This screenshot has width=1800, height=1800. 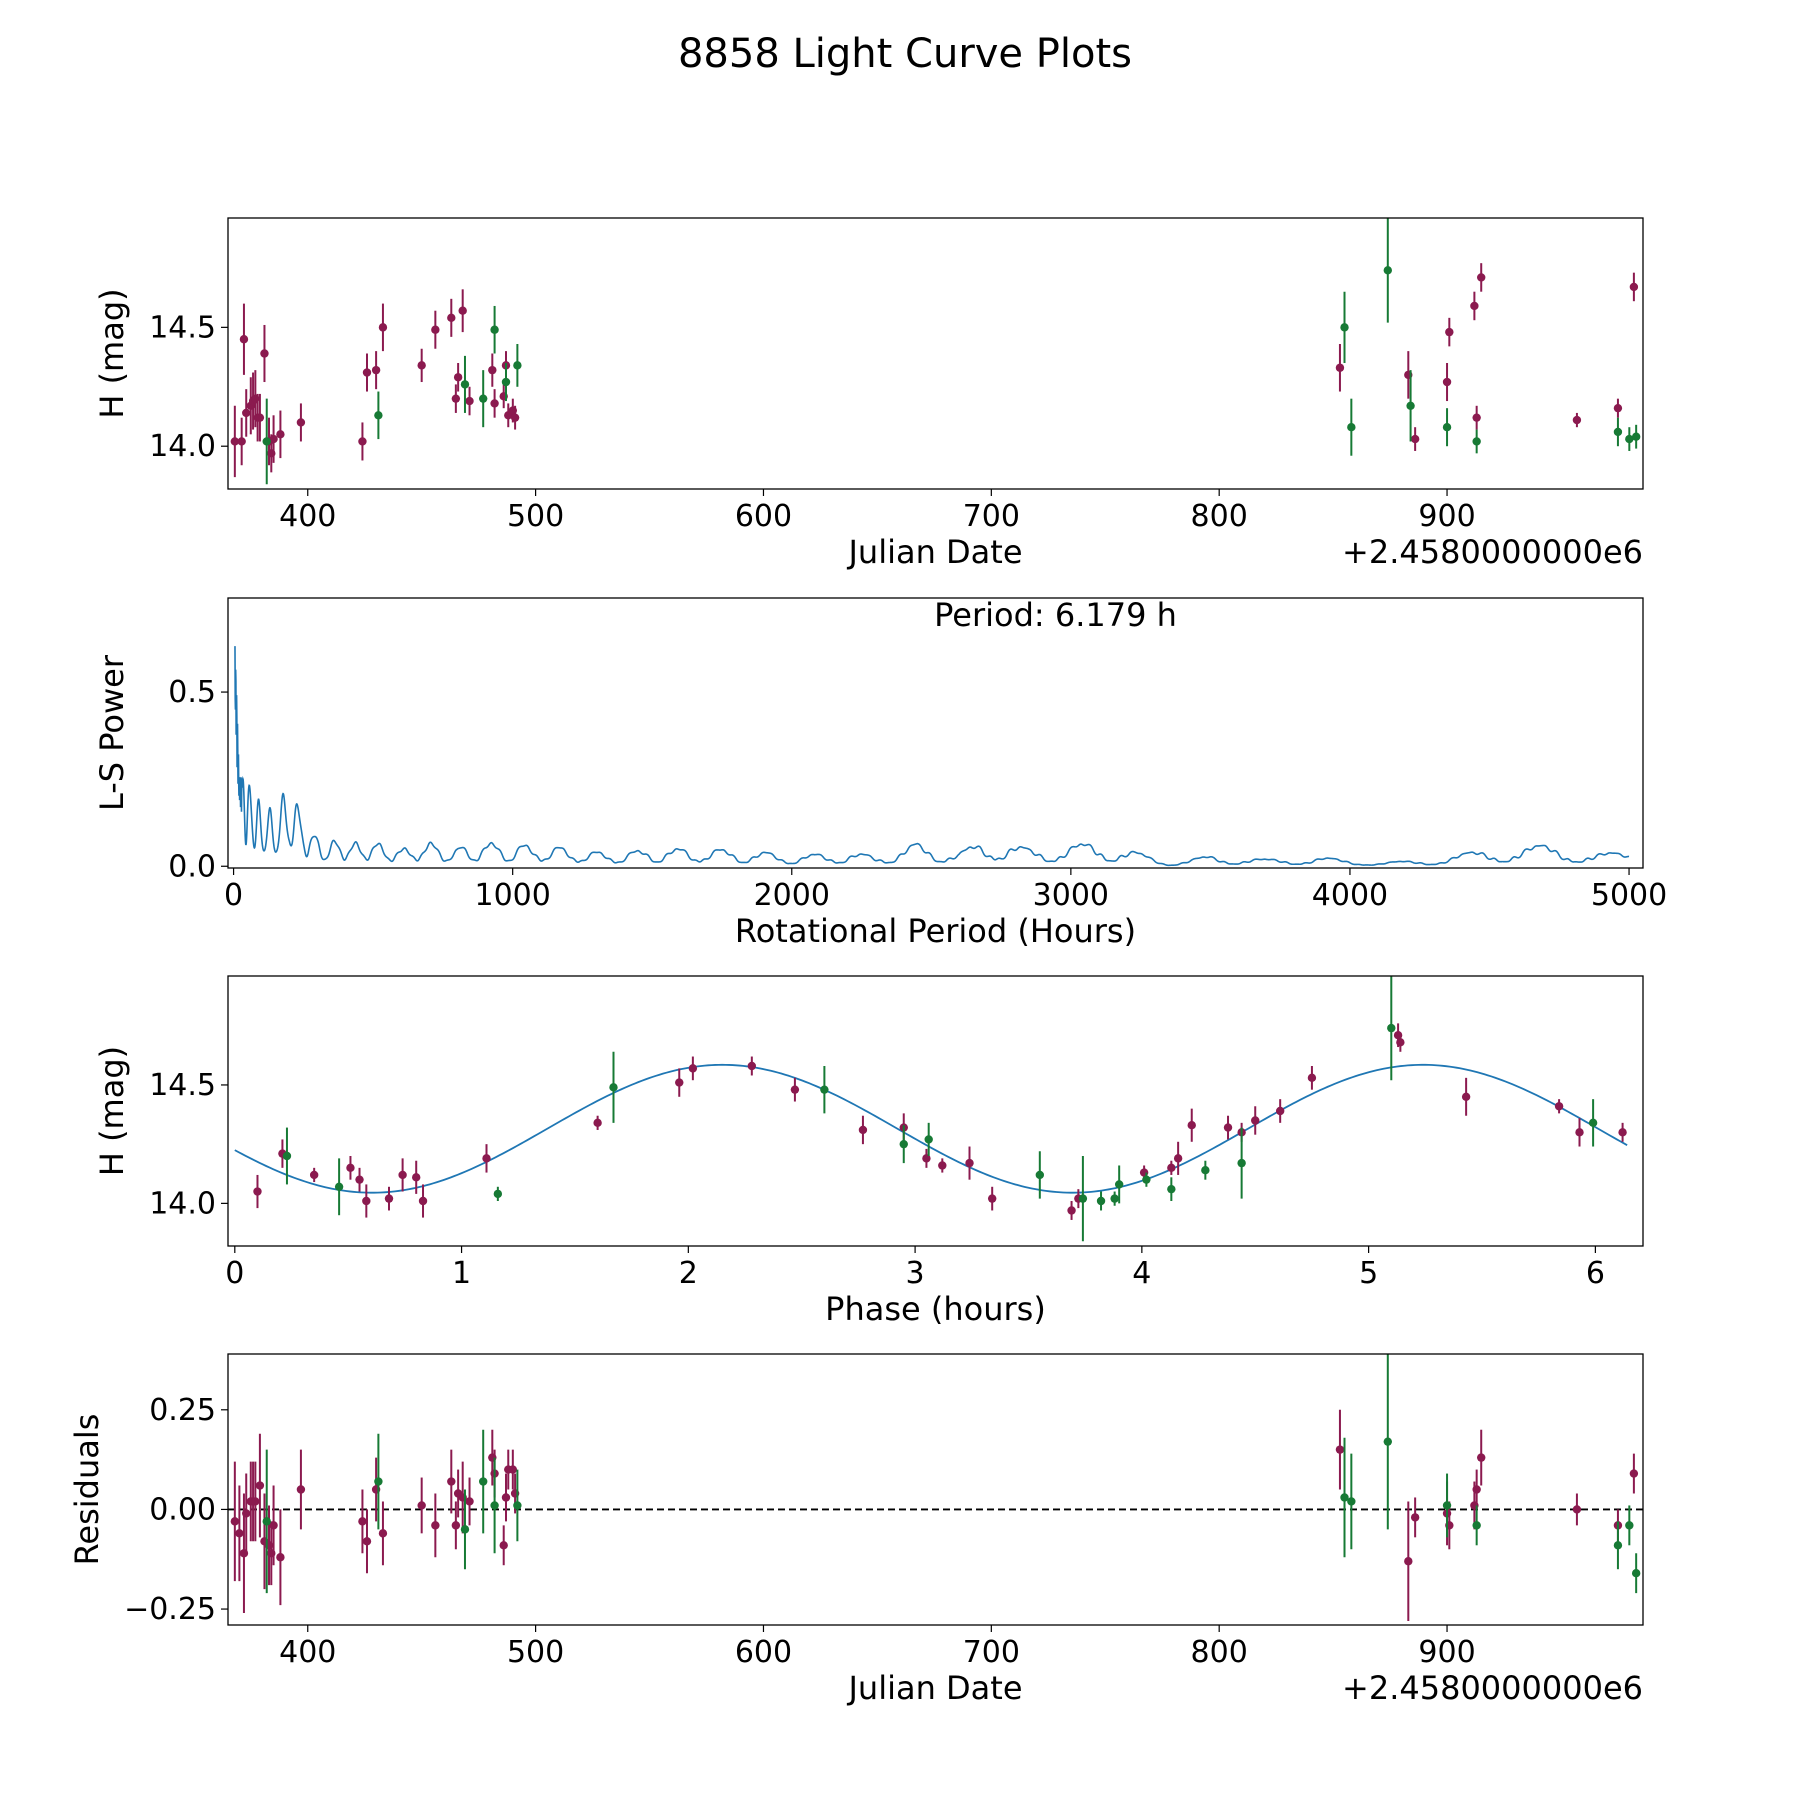 I want to click on x-tick-label: 900, so click(x=1446, y=1652).